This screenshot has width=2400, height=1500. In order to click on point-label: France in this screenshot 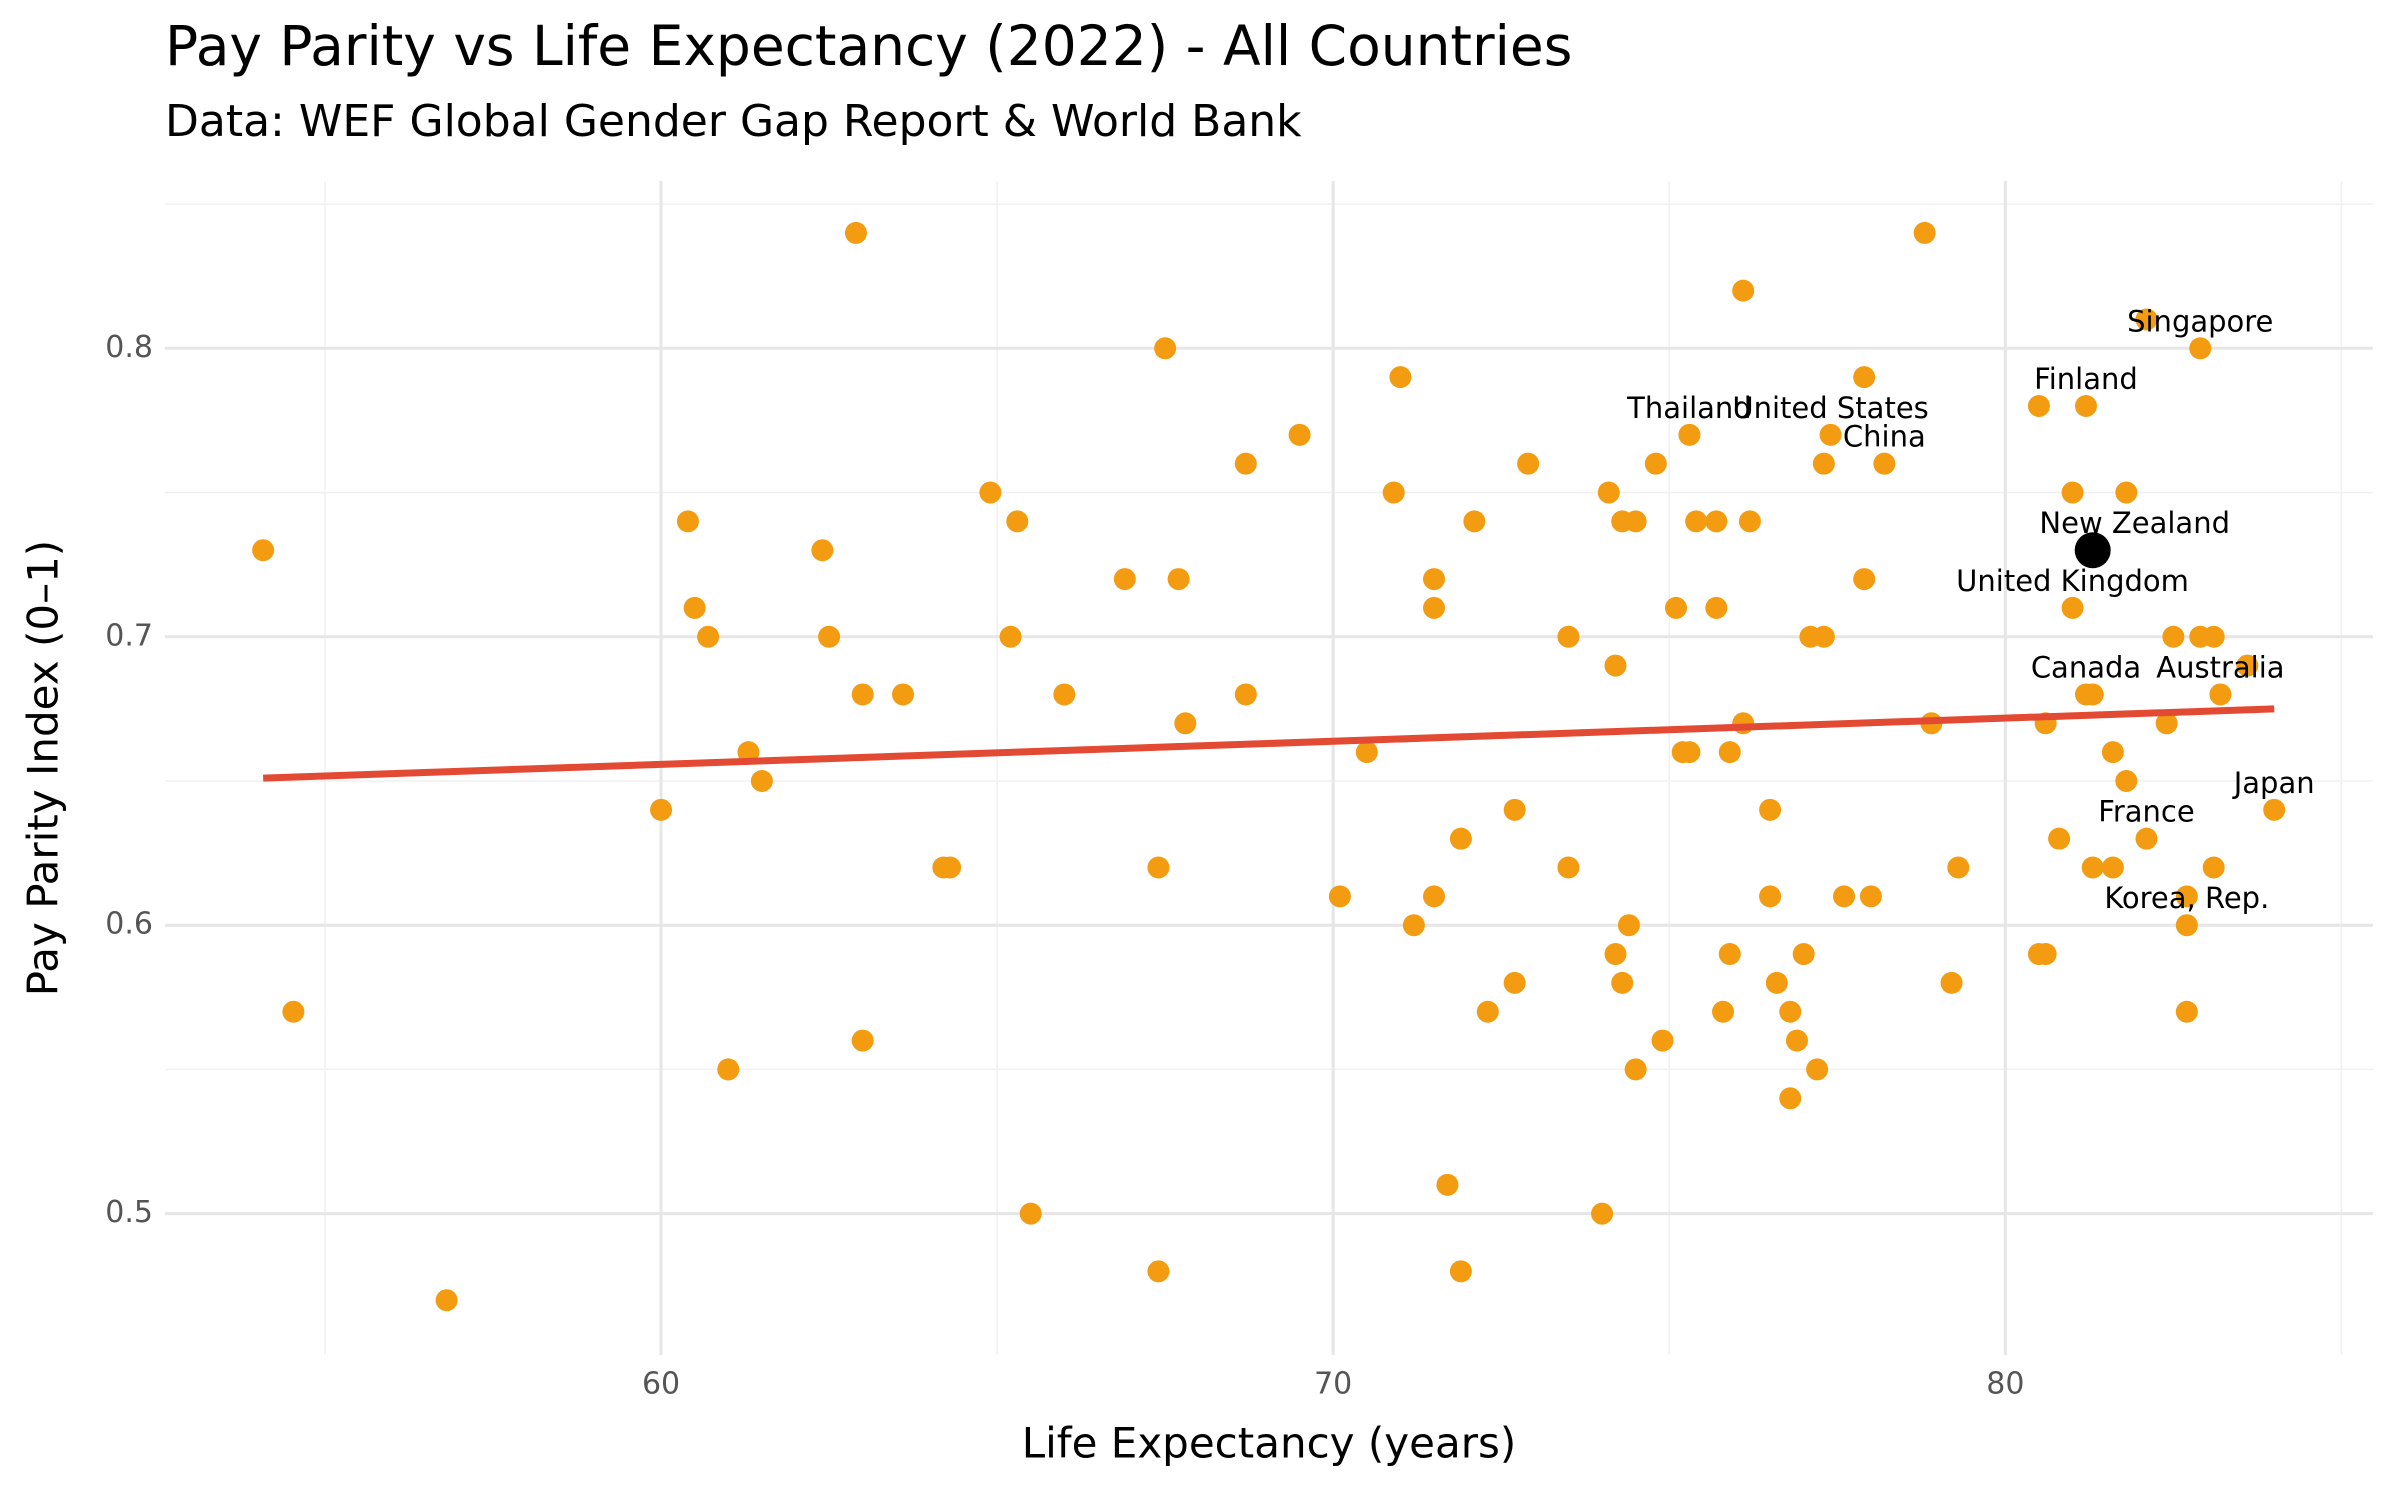, I will do `click(2146, 812)`.